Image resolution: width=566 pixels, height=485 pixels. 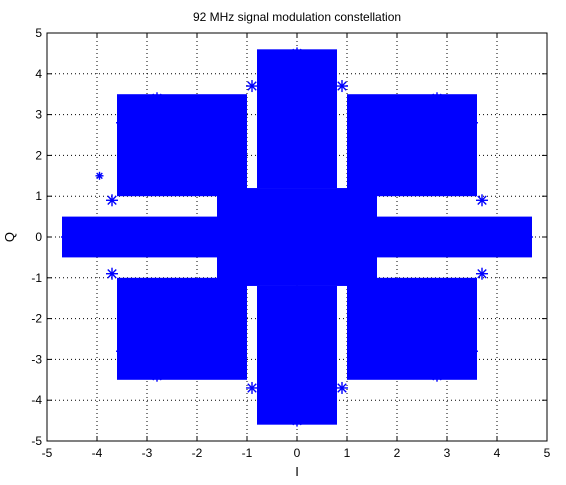 I want to click on x-tick-label: 5, so click(x=547, y=453).